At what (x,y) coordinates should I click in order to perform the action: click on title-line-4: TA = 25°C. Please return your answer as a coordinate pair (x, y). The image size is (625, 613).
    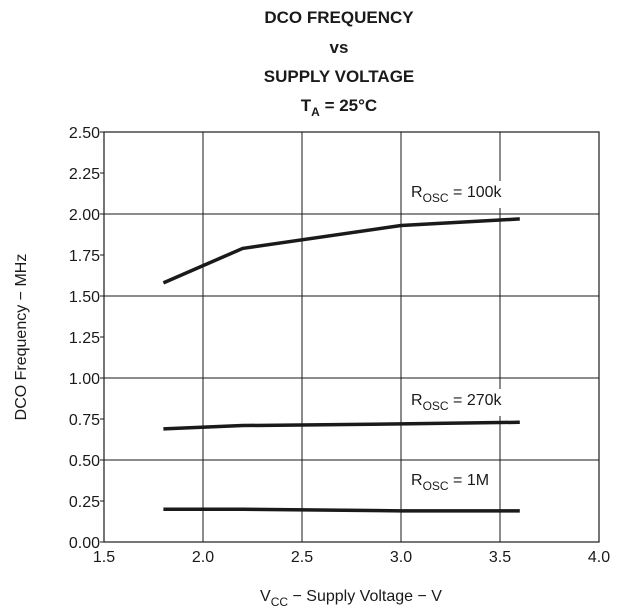
    Looking at the image, I should click on (339, 107).